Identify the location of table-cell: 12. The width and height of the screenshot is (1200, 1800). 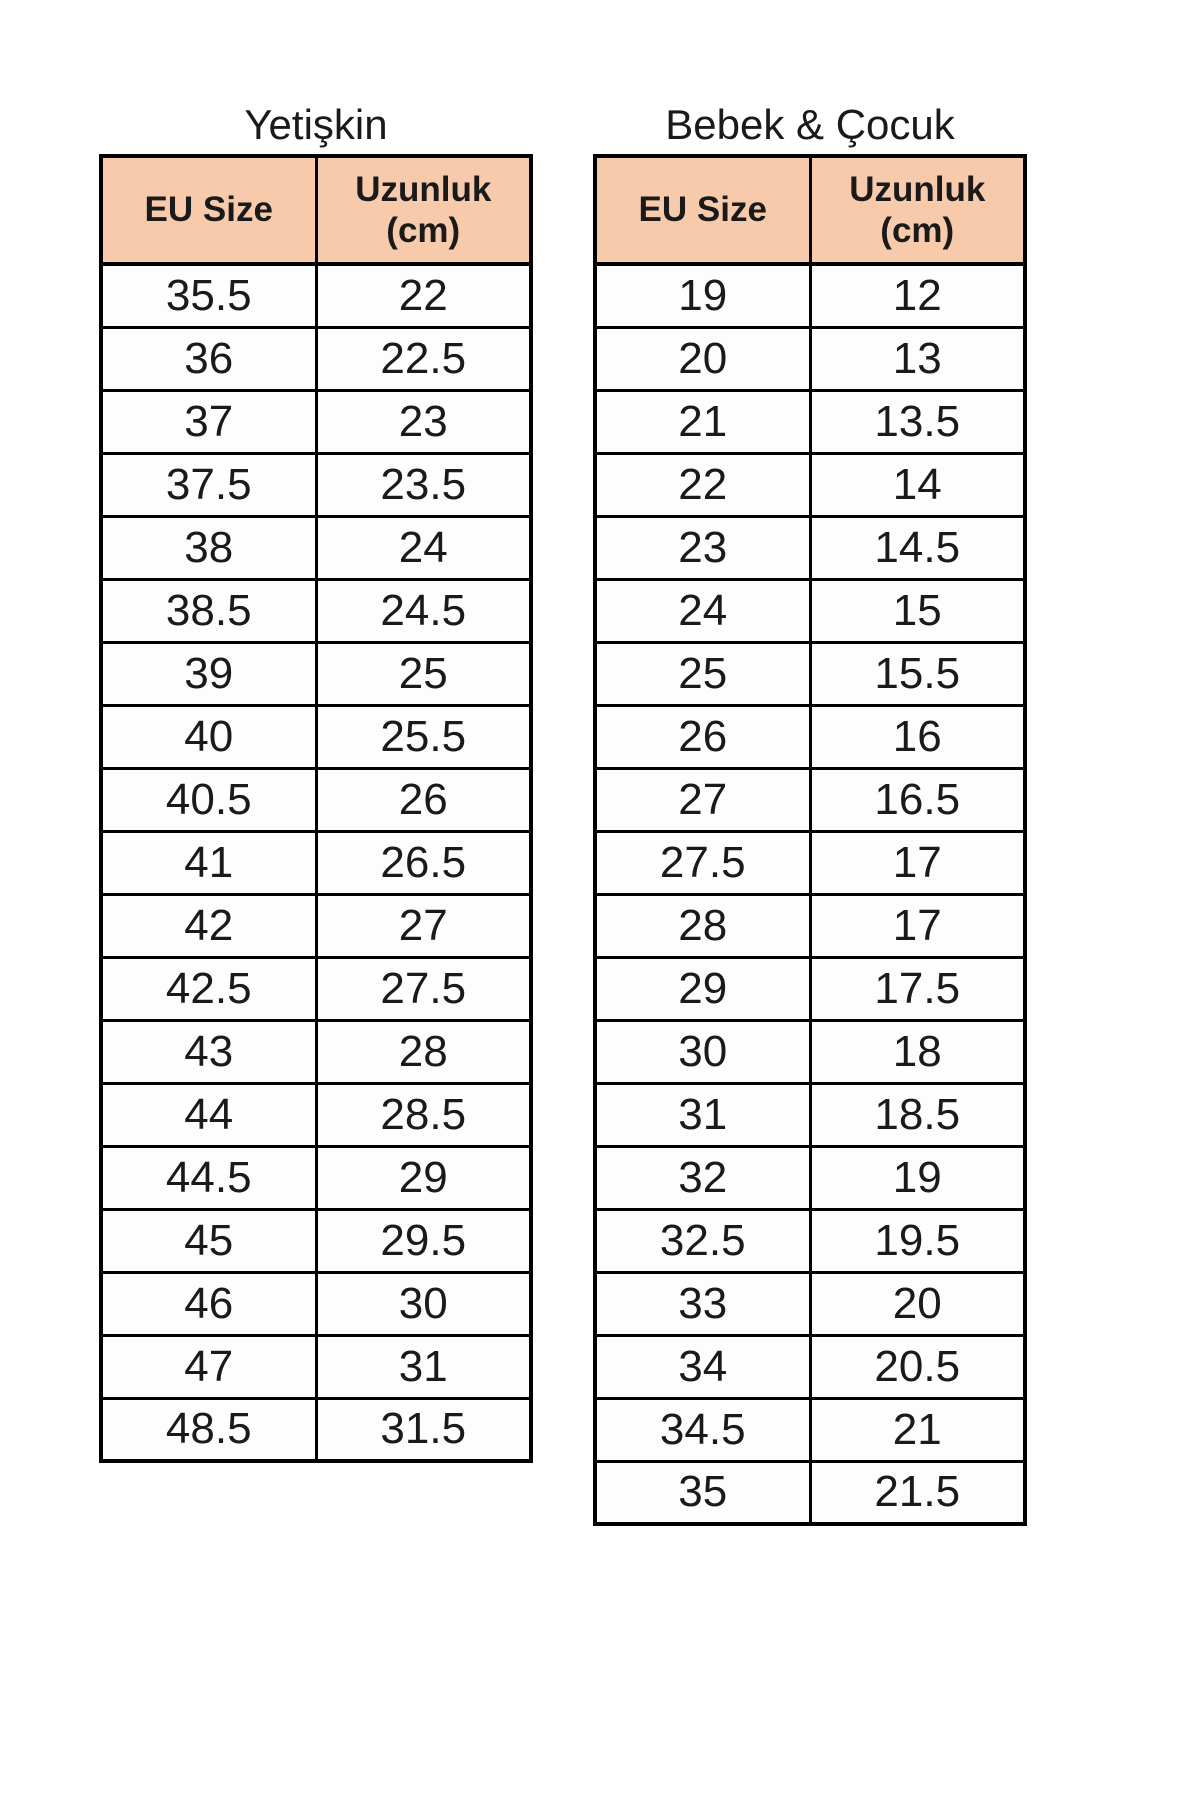
(917, 295).